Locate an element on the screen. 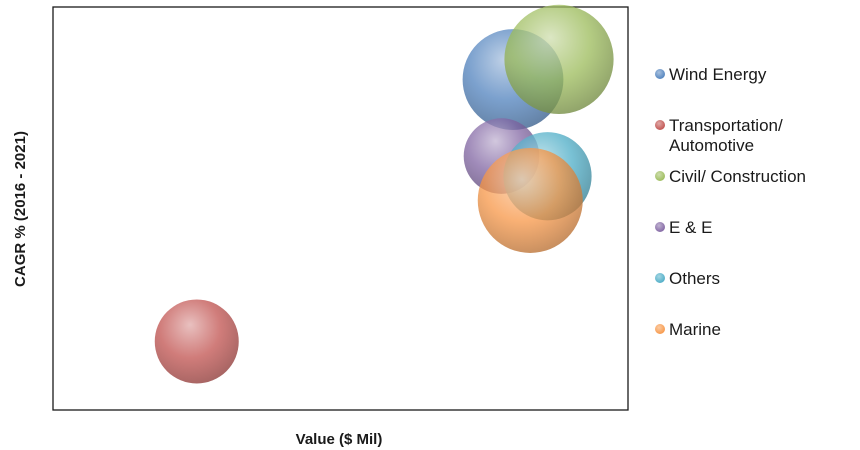 The image size is (860, 450). y-axis-label: CAGR % (2016 - 2021) is located at coordinates (20, 209).